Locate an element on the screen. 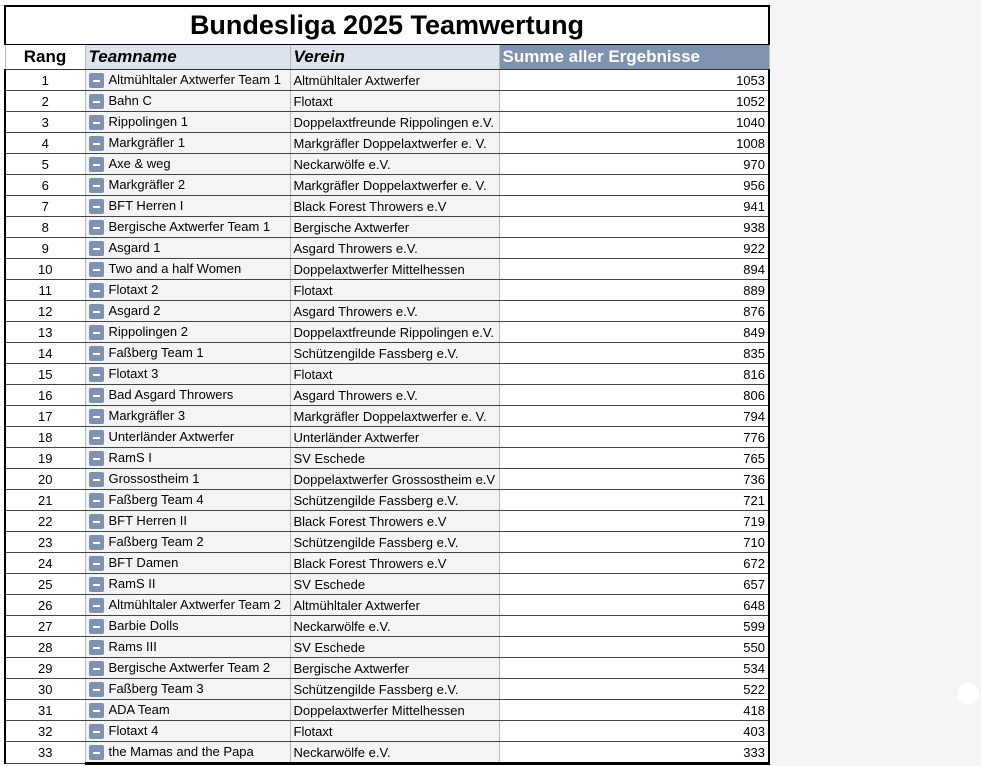  cell-summe: 736 is located at coordinates (634, 479).